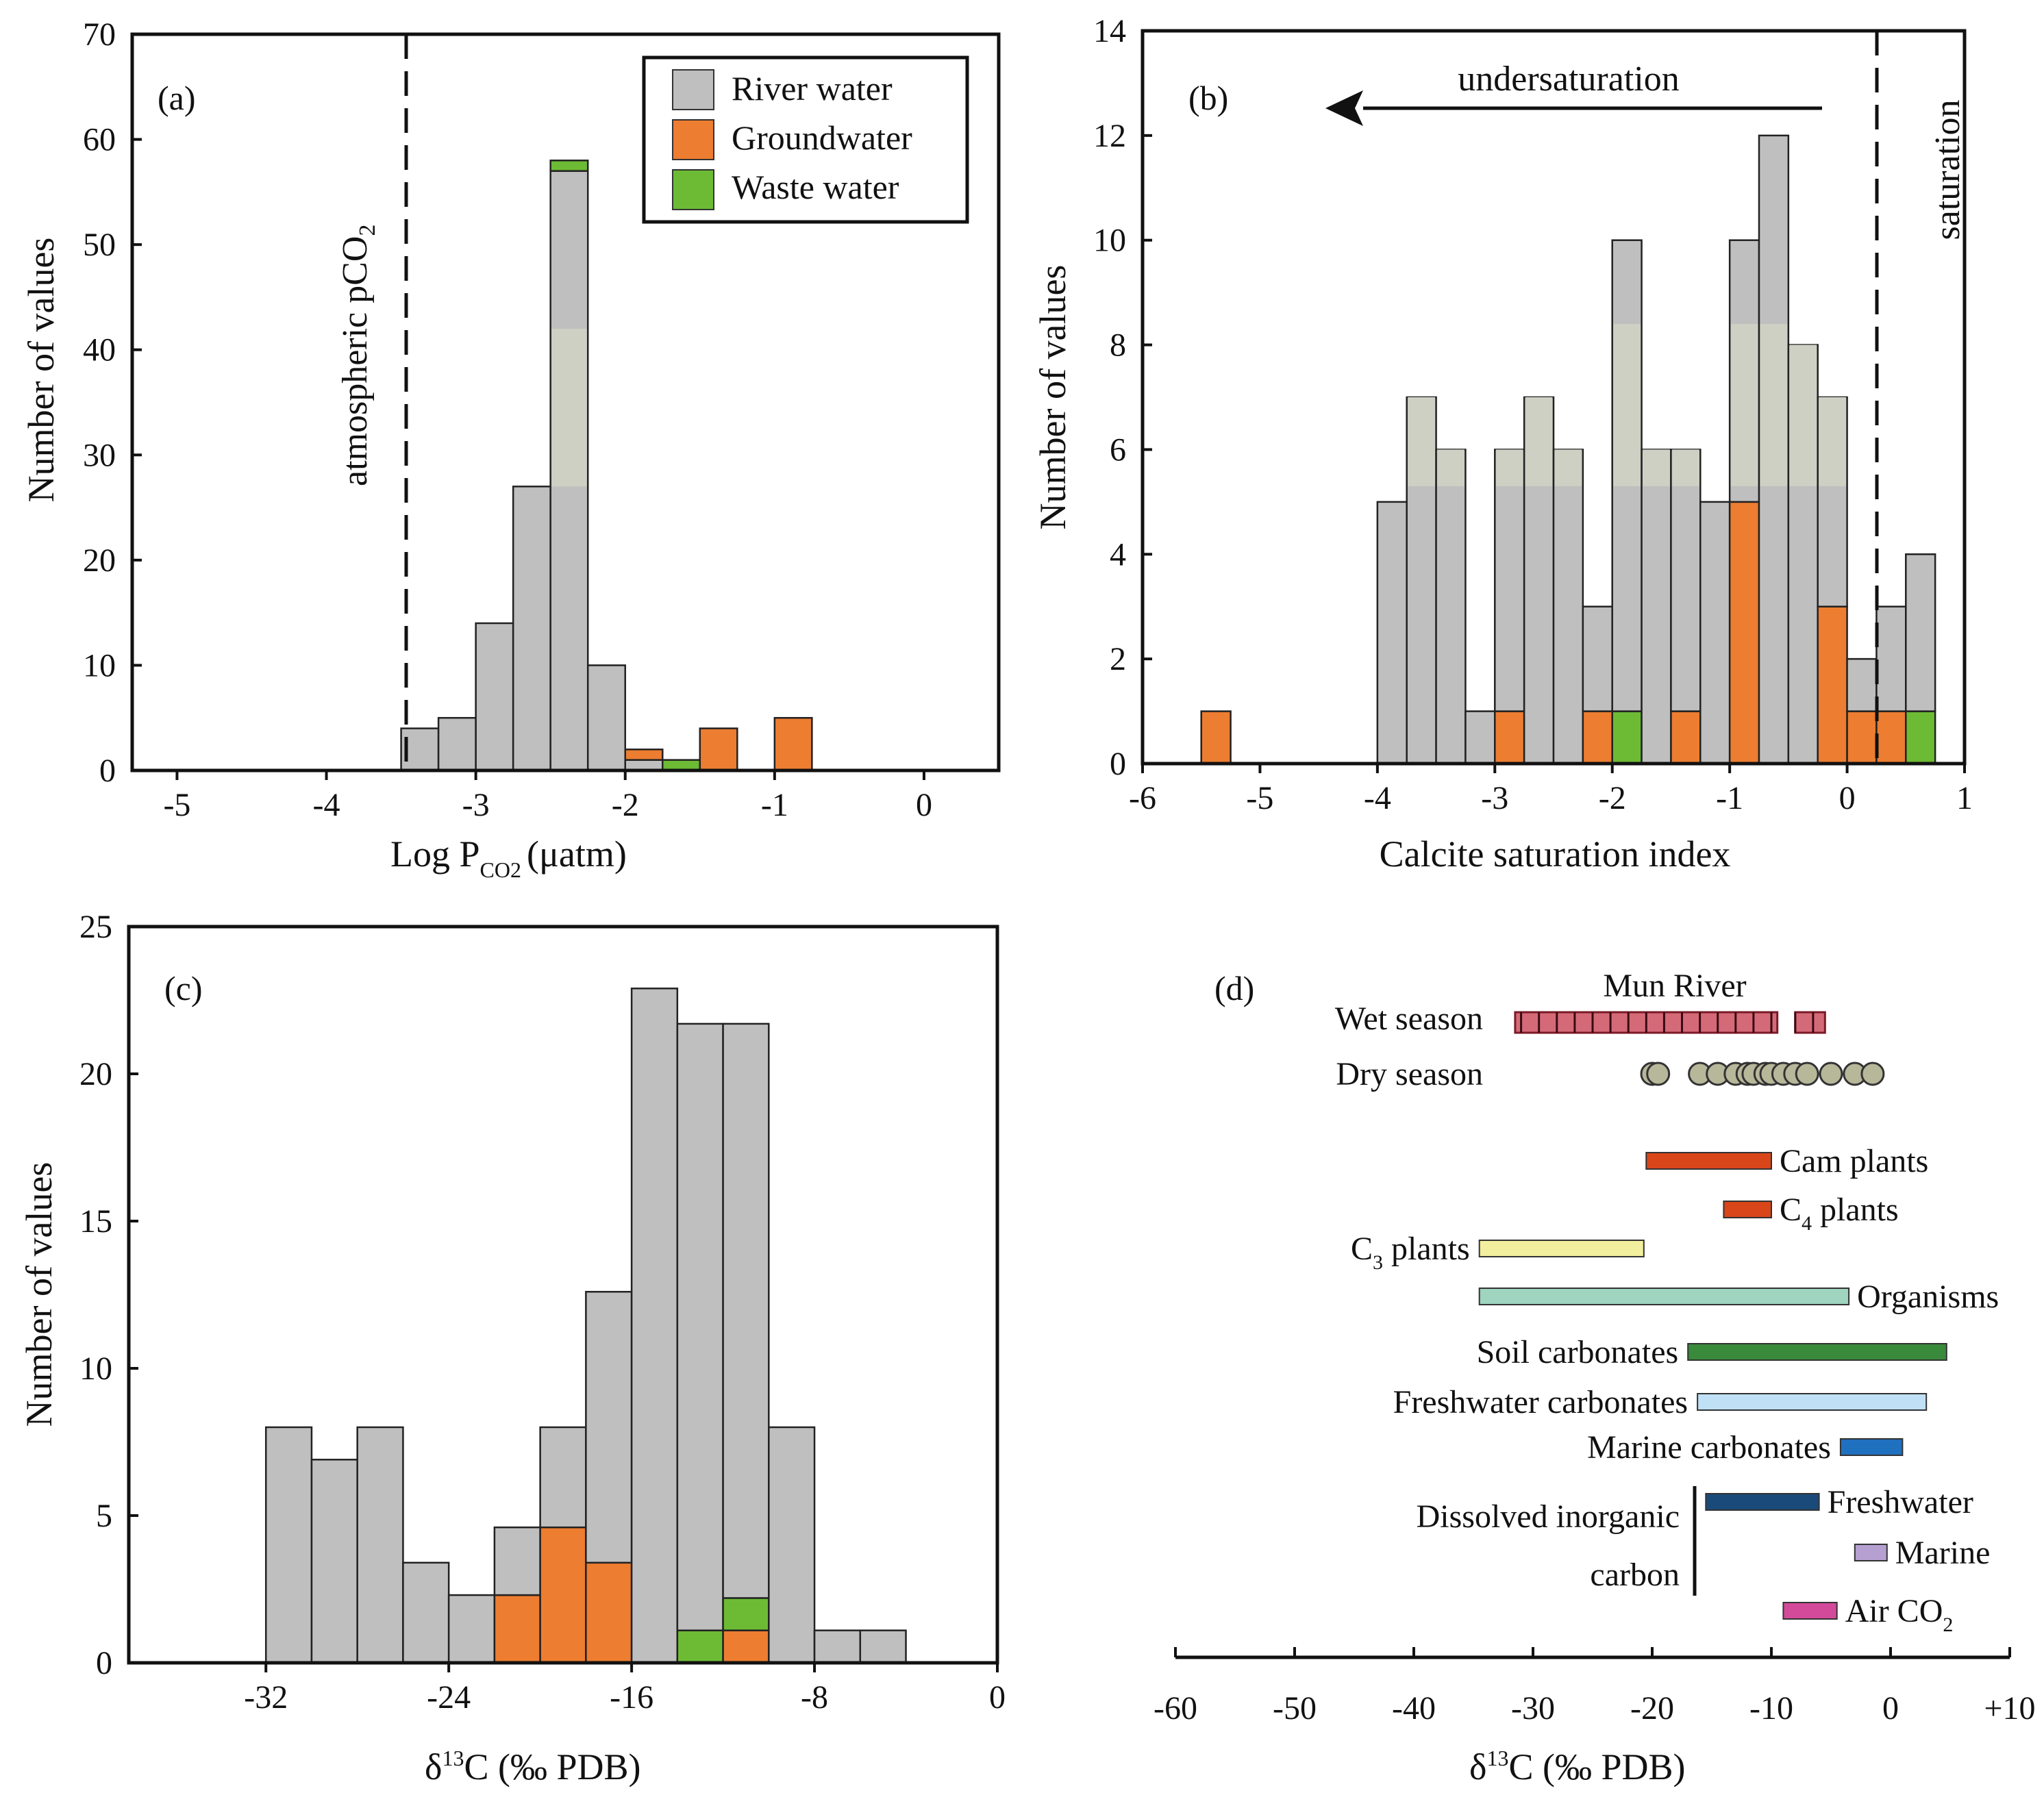 The height and width of the screenshot is (1808, 2044). I want to click on range-label: C4 plants, so click(1840, 1213).